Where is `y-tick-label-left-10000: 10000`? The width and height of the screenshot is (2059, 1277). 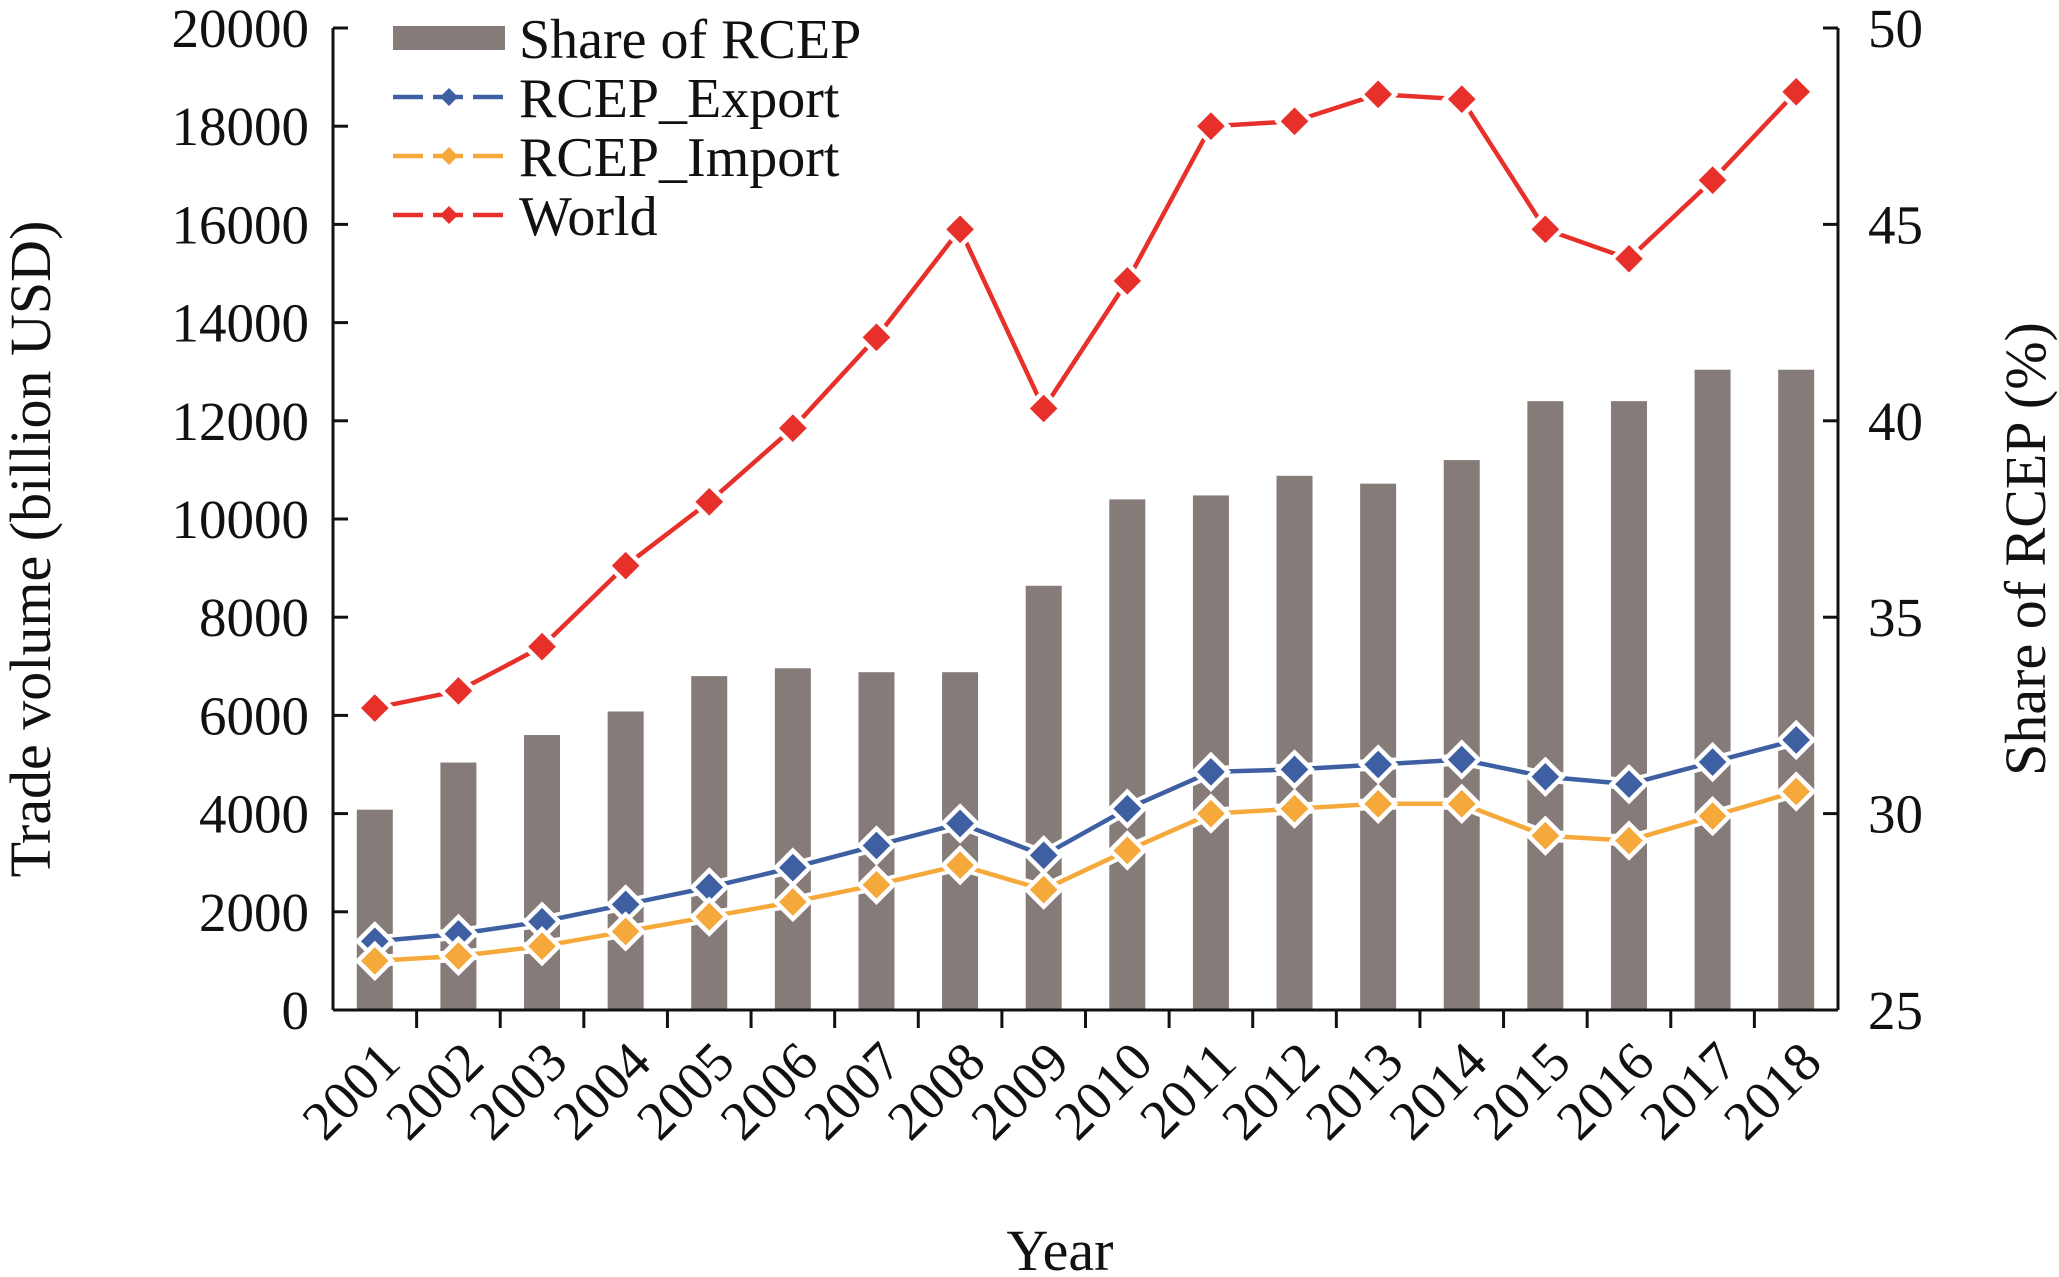
y-tick-label-left-10000: 10000 is located at coordinates (241, 519).